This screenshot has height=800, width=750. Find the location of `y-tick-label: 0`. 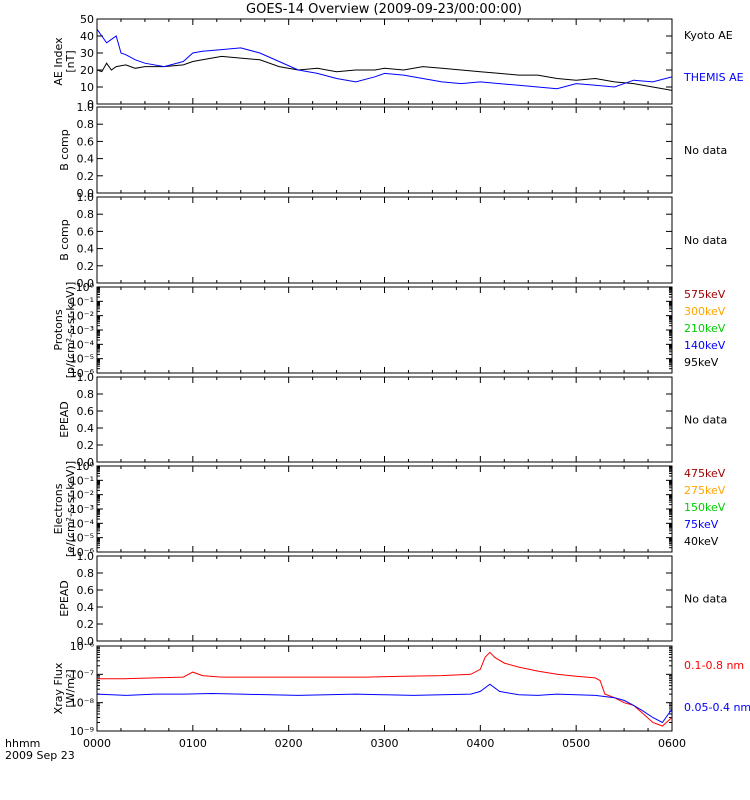

y-tick-label: 0 is located at coordinates (90, 104).